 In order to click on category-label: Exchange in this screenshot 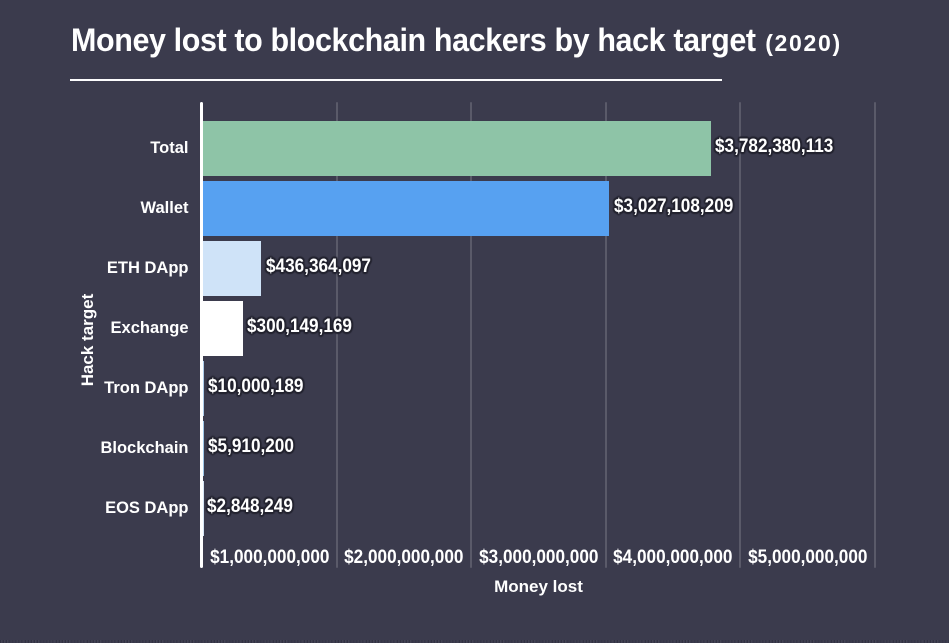, I will do `click(149, 327)`.